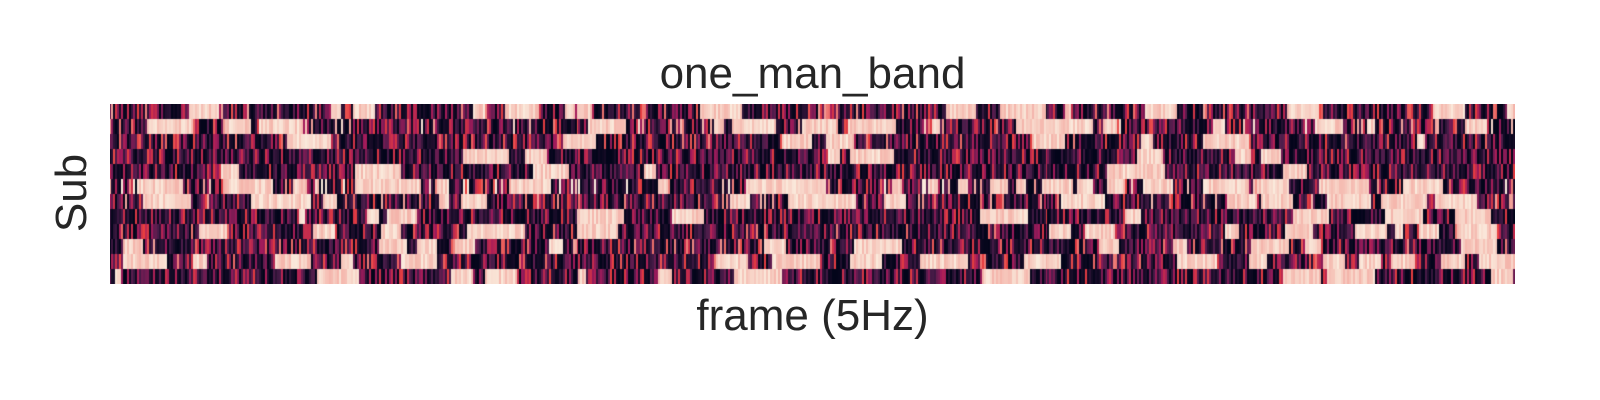 This screenshot has height=400, width=1600. I want to click on x-axis-label: frame (5Hz), so click(812, 315).